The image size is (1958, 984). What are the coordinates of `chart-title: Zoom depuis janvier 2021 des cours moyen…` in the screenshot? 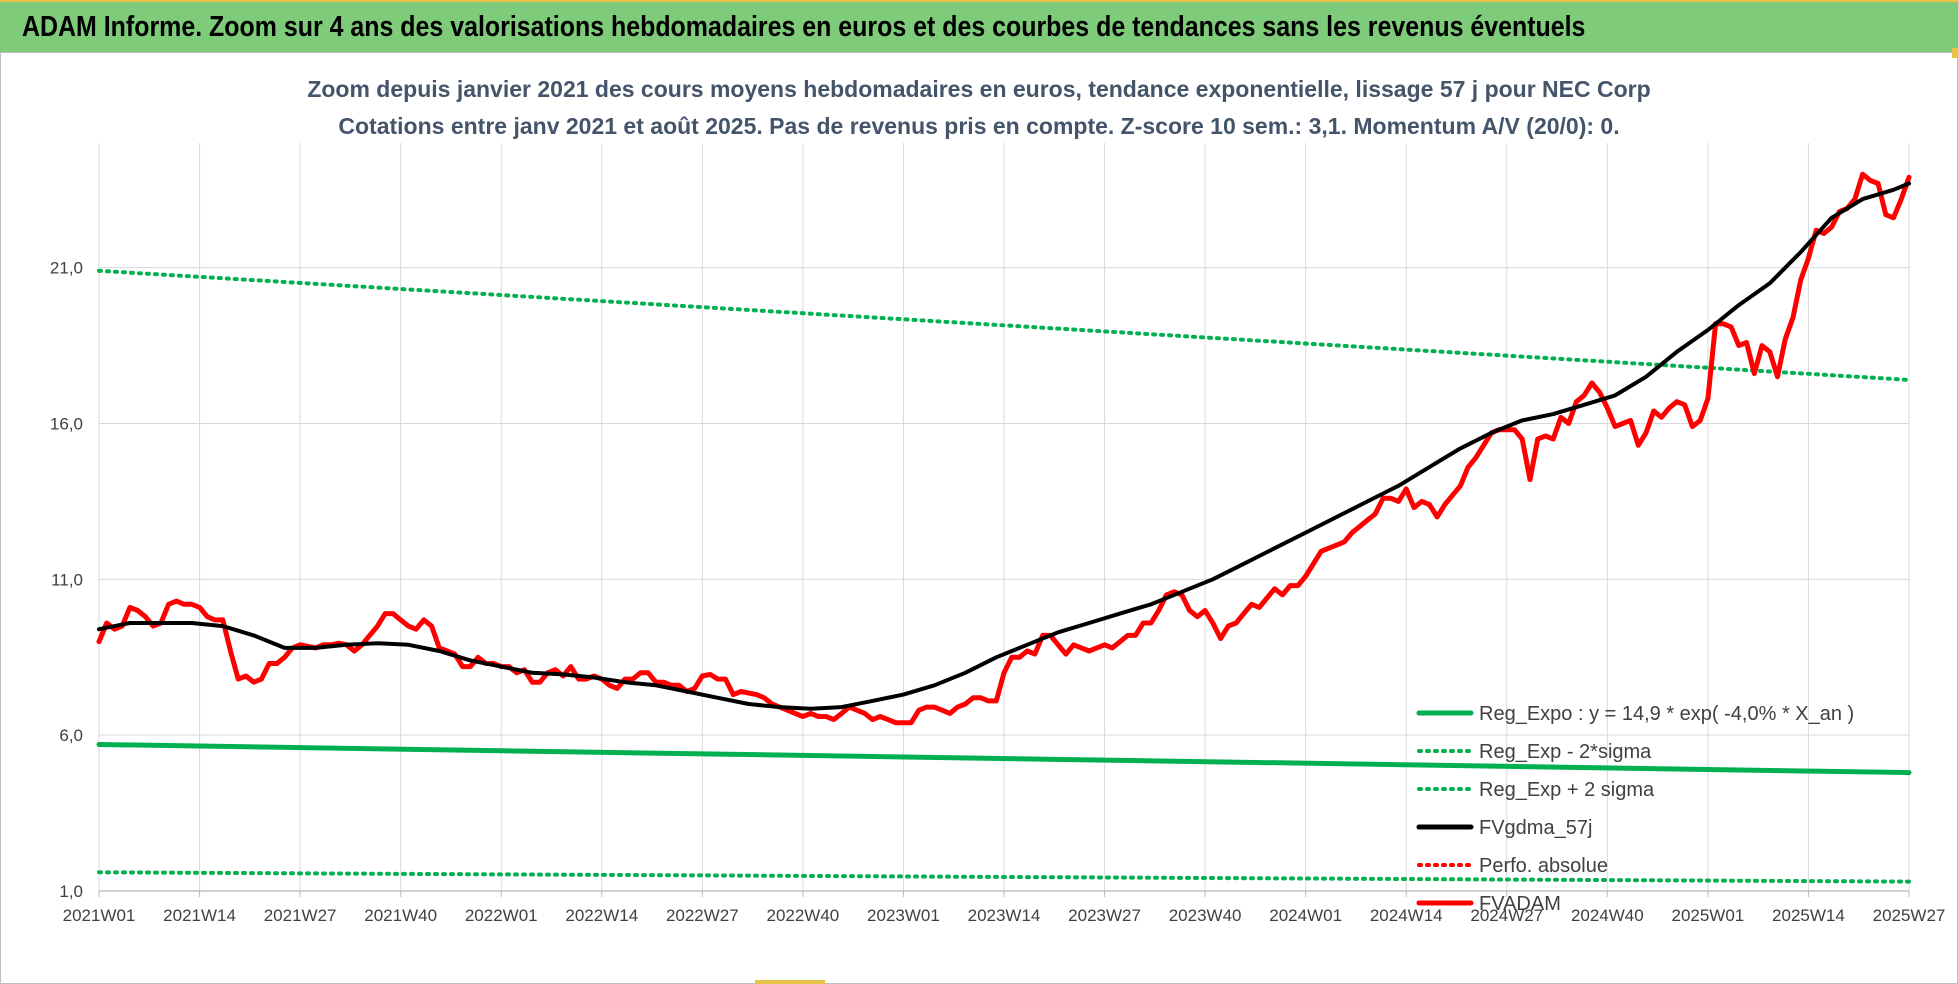 It's located at (978, 89).